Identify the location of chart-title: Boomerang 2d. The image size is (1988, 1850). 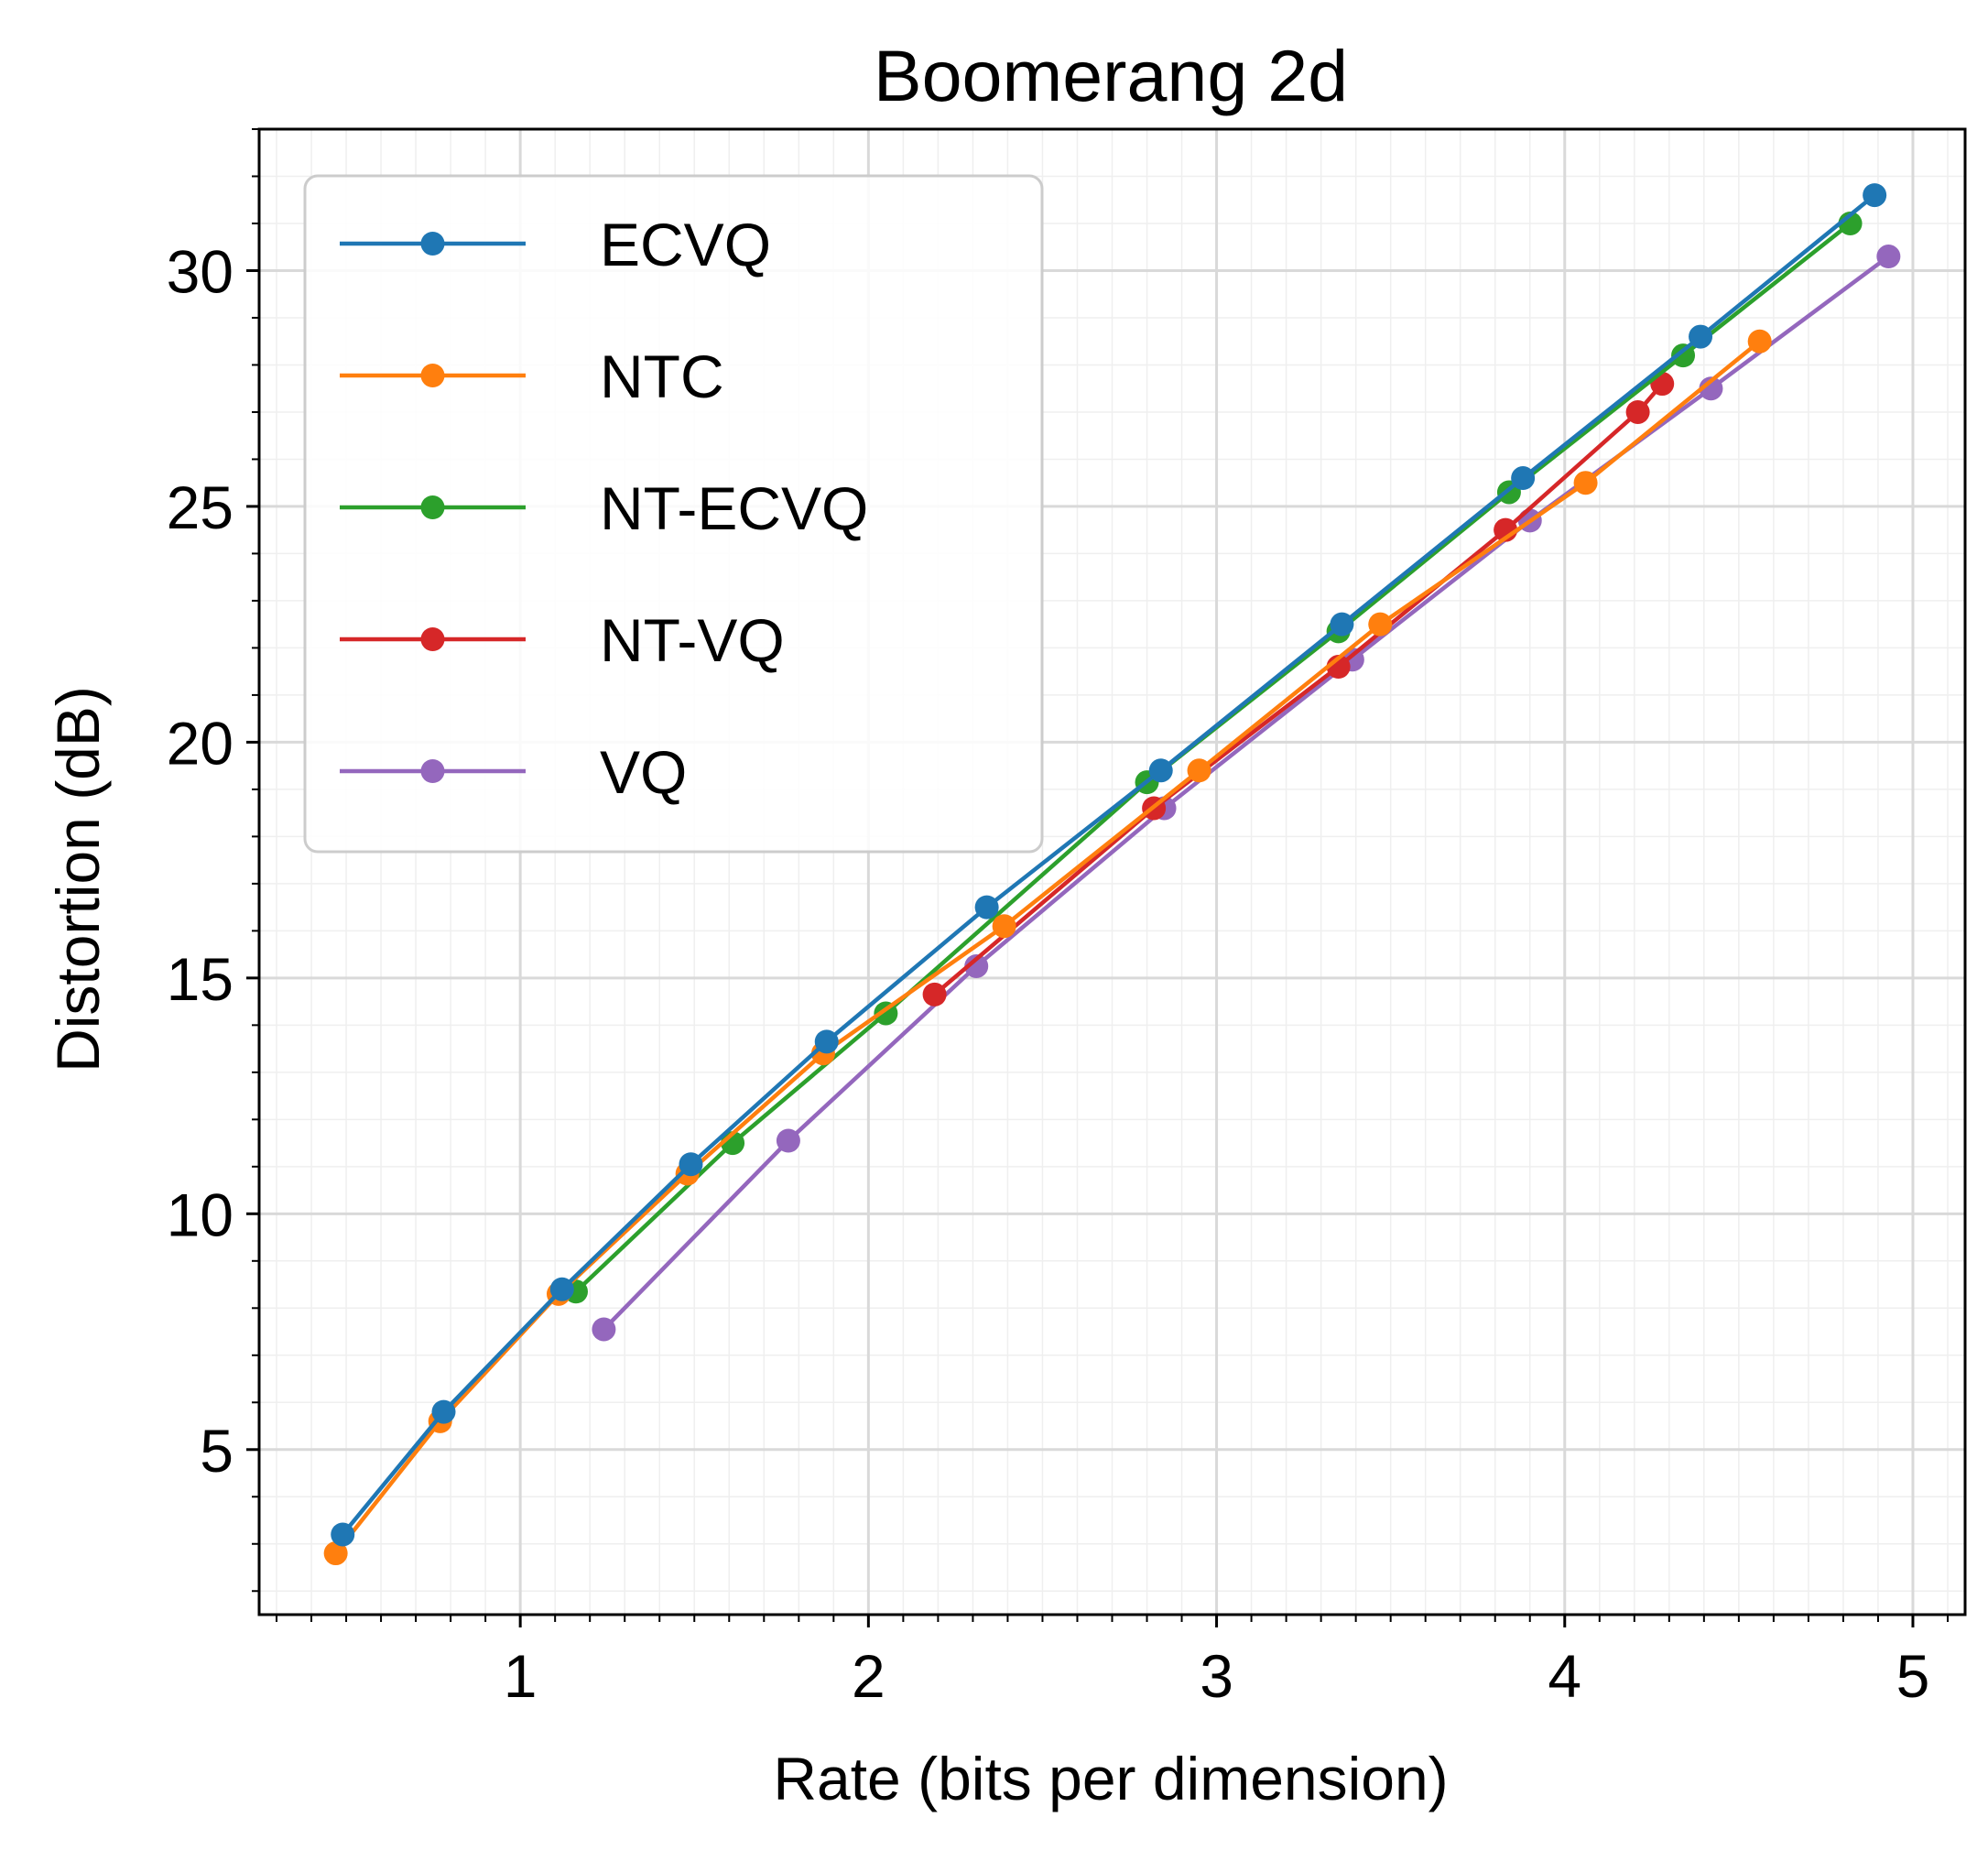
(1111, 75).